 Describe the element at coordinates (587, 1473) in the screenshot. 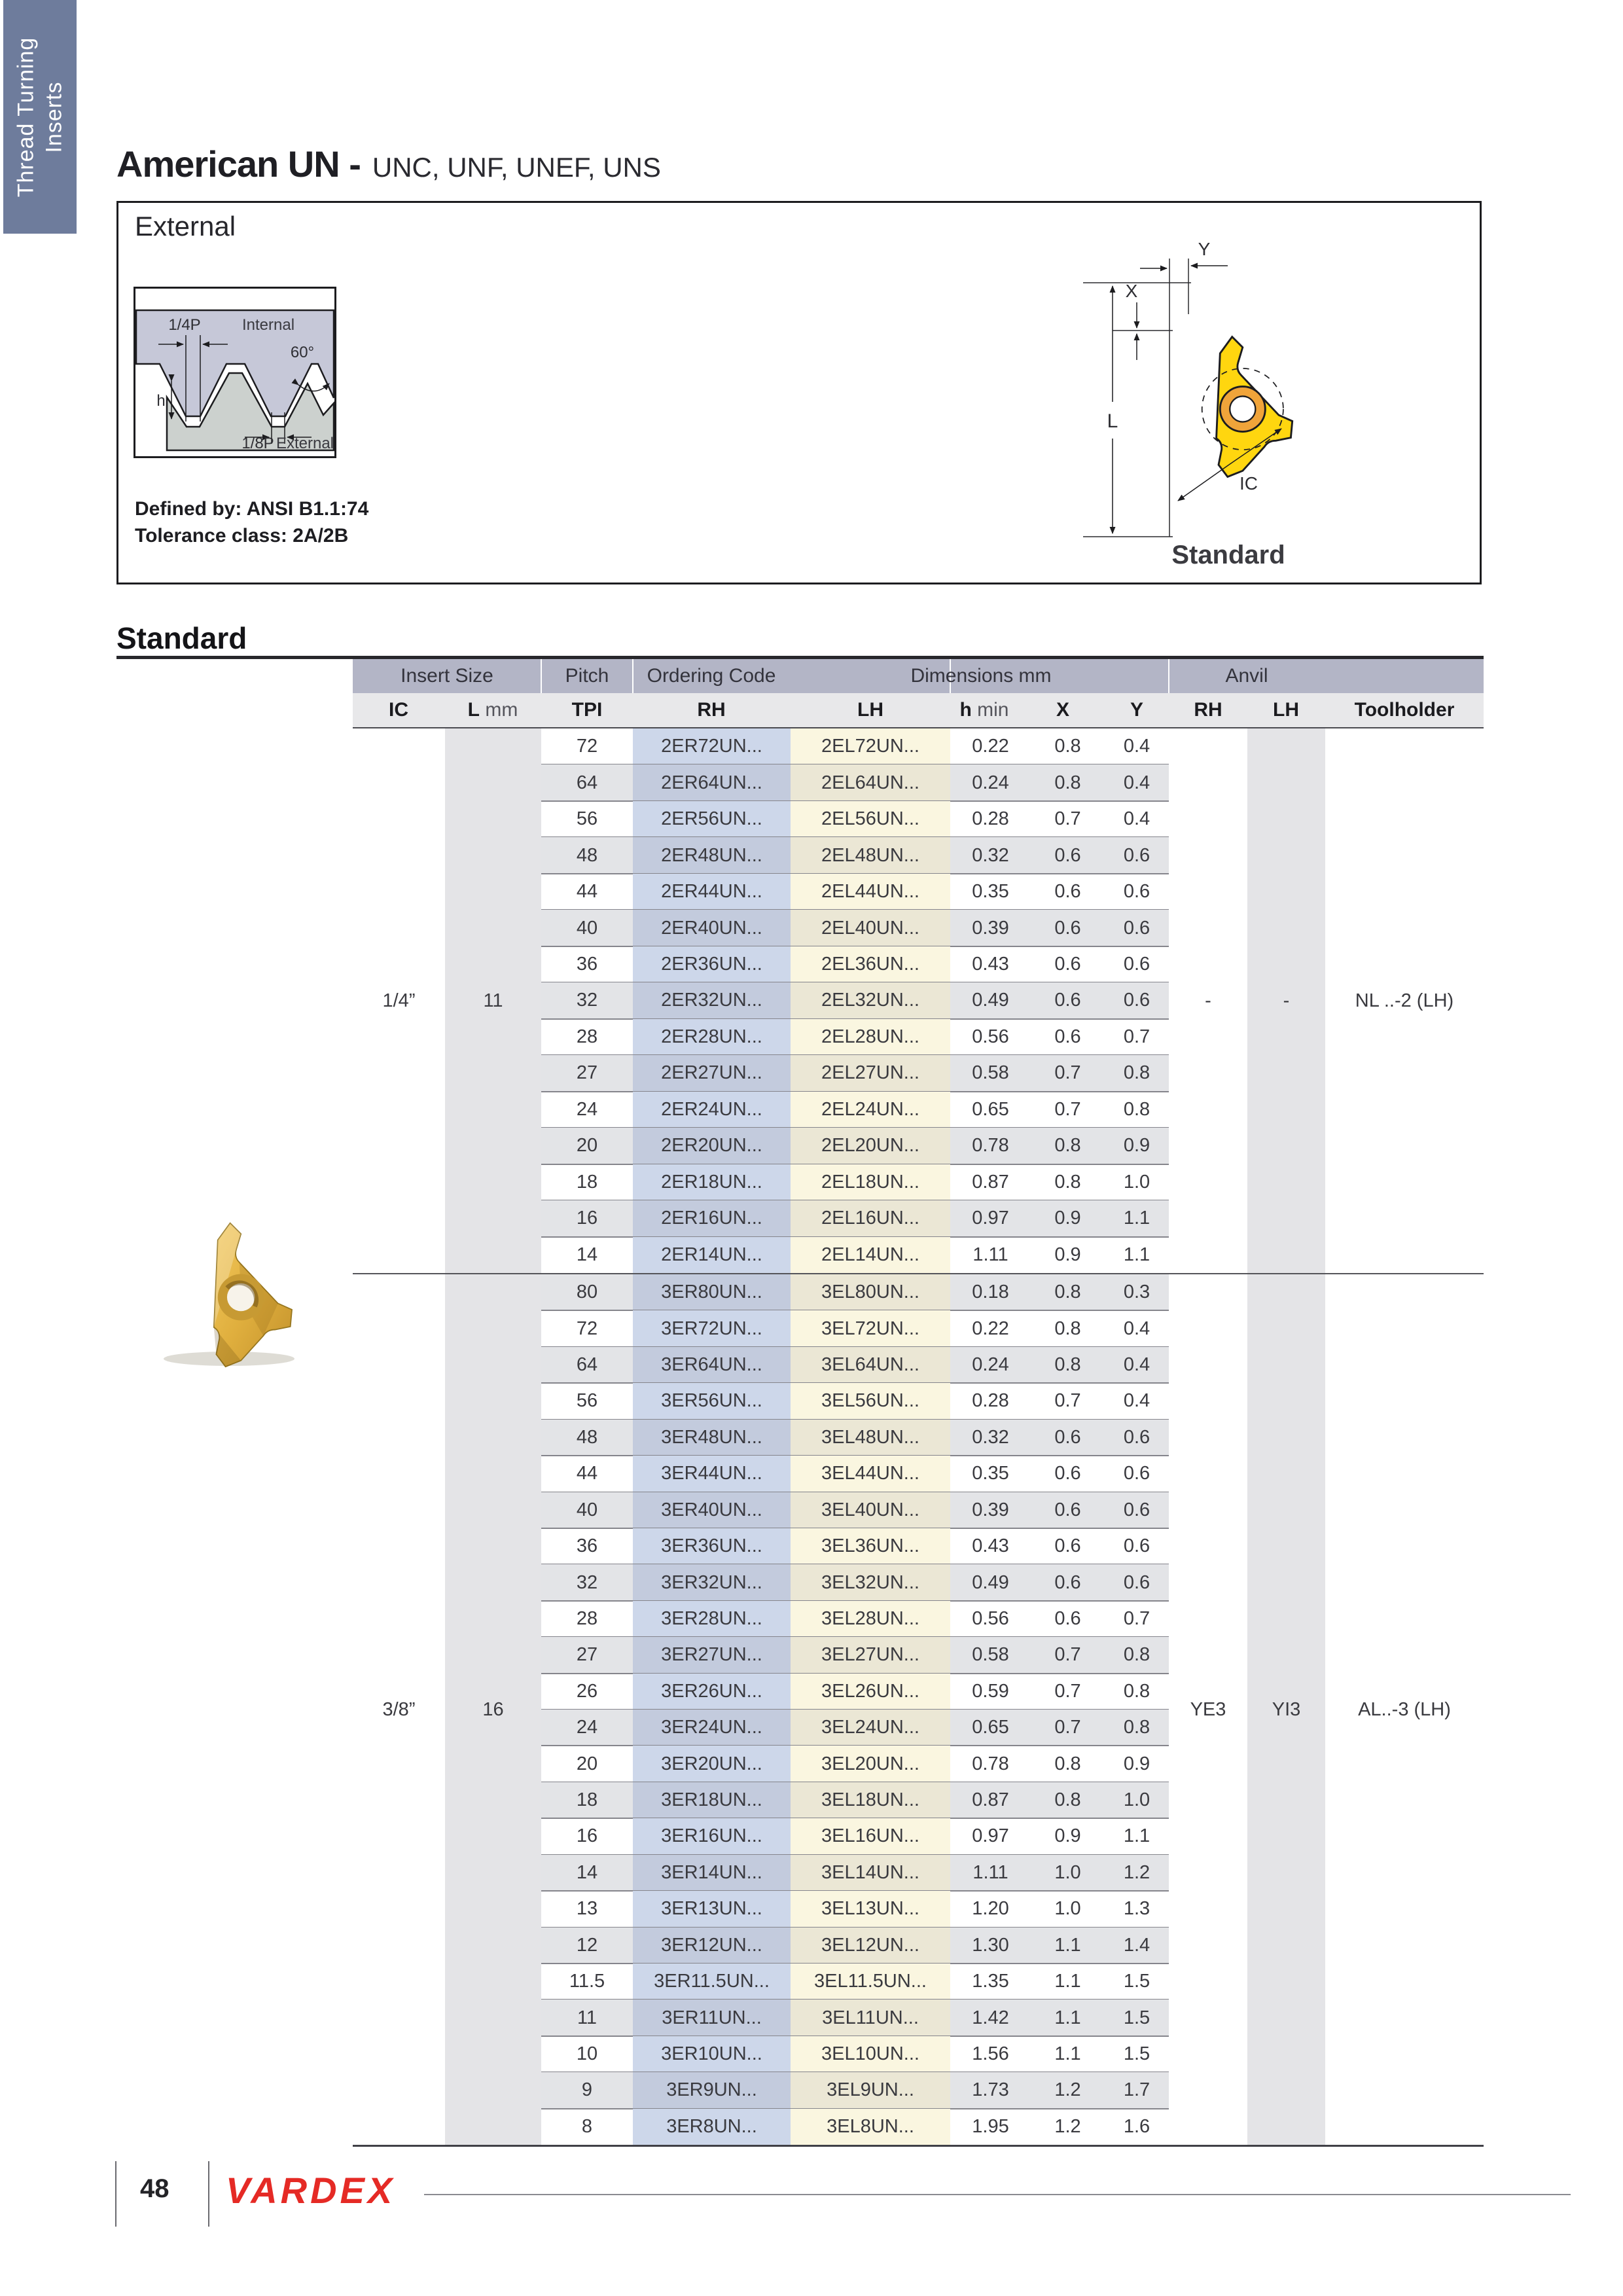

I see `cell-tpi: 44` at that location.